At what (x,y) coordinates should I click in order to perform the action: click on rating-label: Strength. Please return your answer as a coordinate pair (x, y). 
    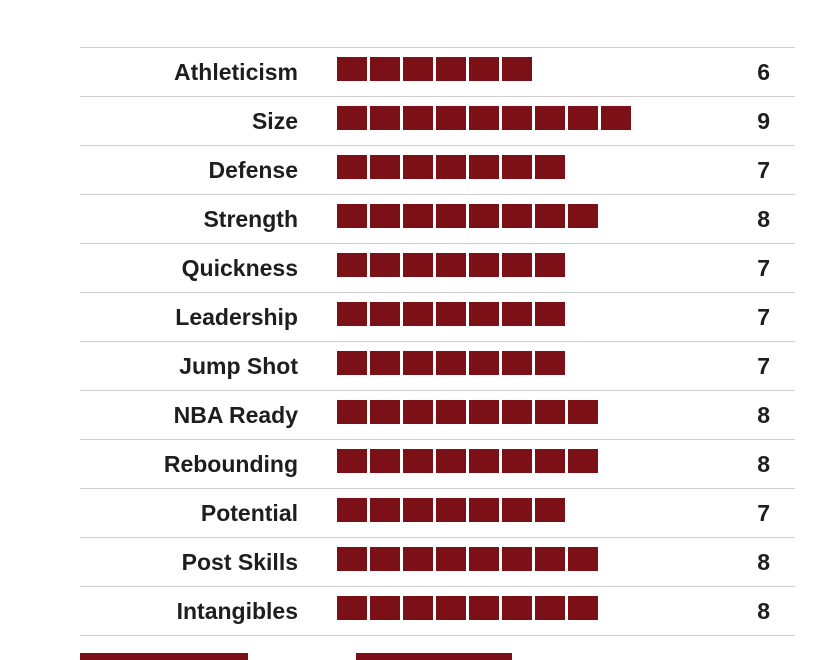
    Looking at the image, I should click on (250, 219).